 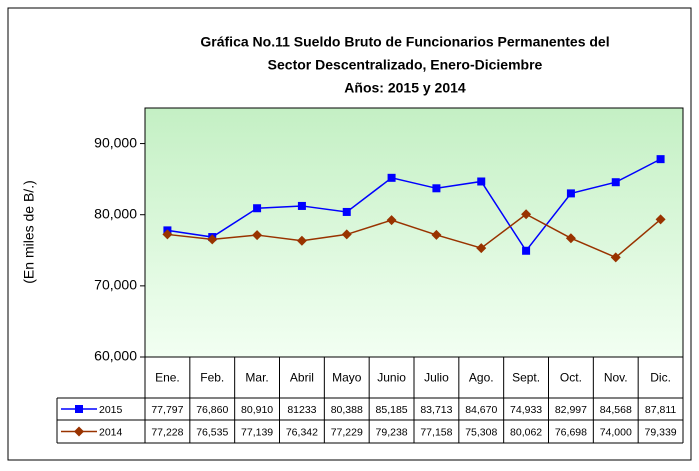 I want to click on legend-label: 2014, so click(x=111, y=432).